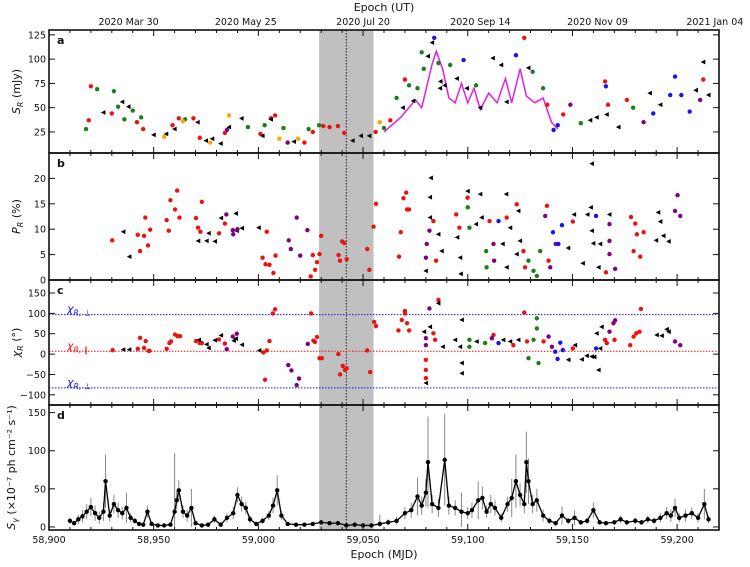 This screenshot has height=567, width=750. What do you see at coordinates (16, 337) in the screenshot?
I see `y-axis-title-unit: (°)` at bounding box center [16, 337].